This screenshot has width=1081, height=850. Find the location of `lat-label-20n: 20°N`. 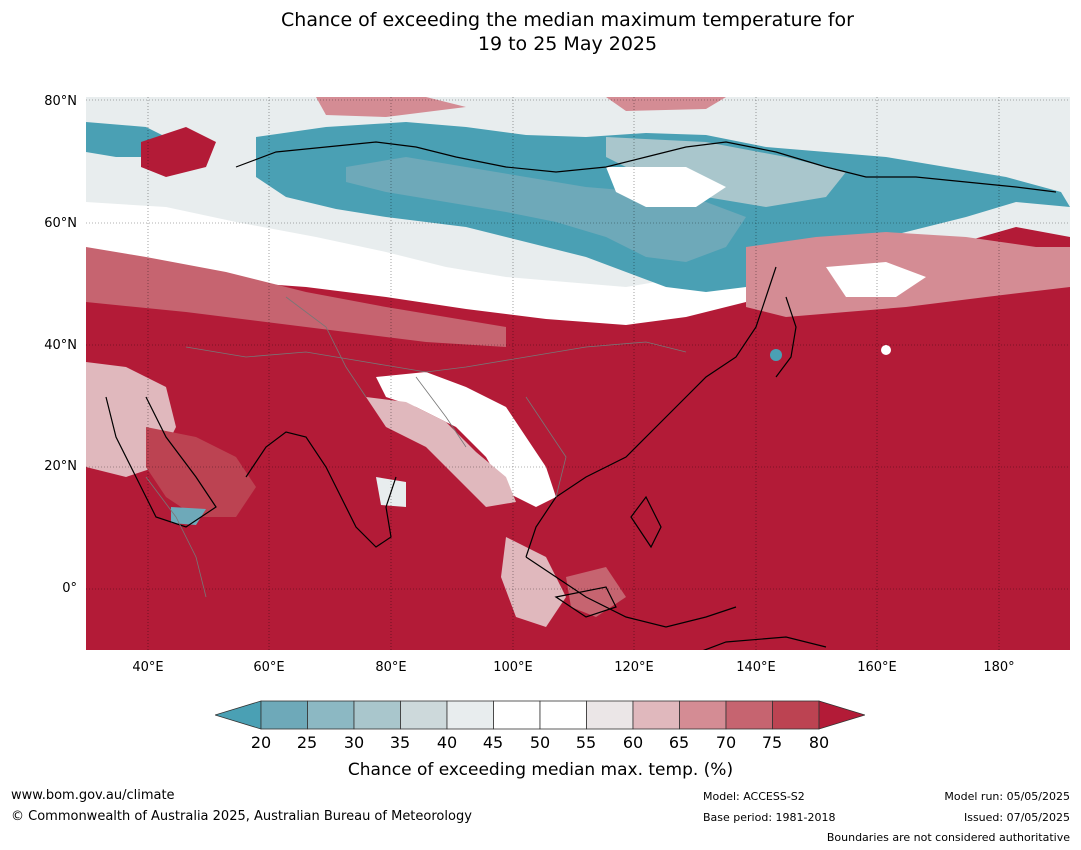

lat-label-20n: 20°N is located at coordinates (60, 466).